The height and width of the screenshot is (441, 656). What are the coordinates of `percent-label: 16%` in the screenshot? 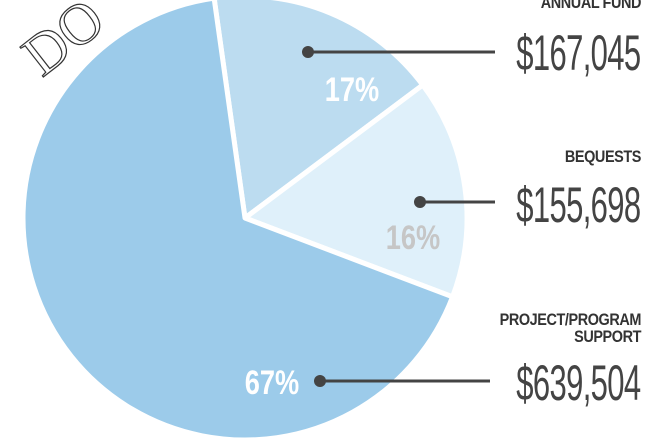 It's located at (413, 237).